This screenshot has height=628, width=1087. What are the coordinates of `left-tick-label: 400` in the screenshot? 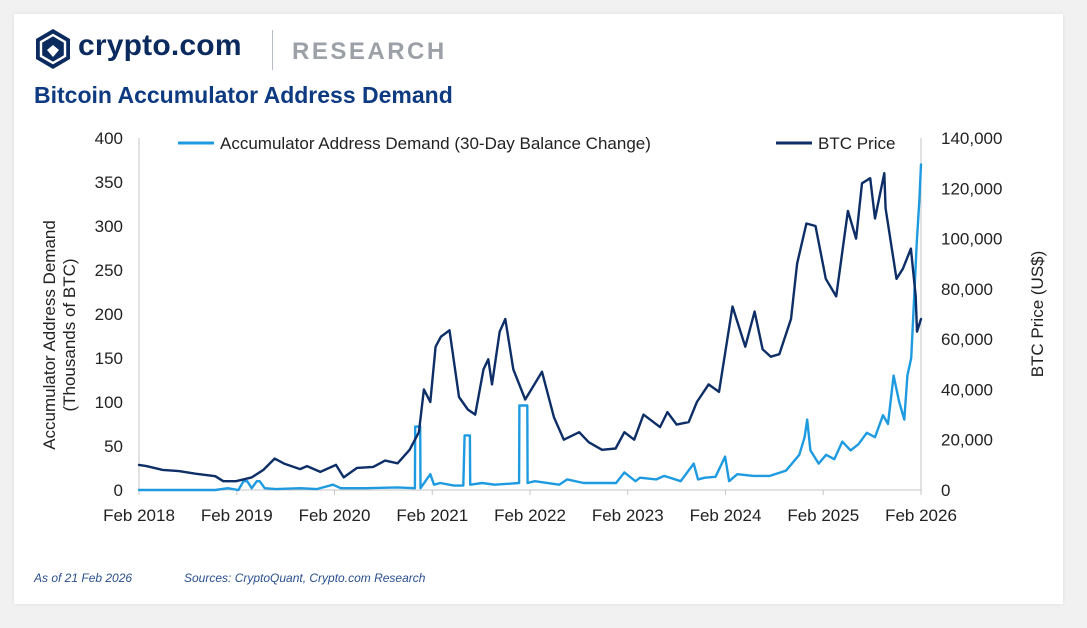 It's located at (109, 138).